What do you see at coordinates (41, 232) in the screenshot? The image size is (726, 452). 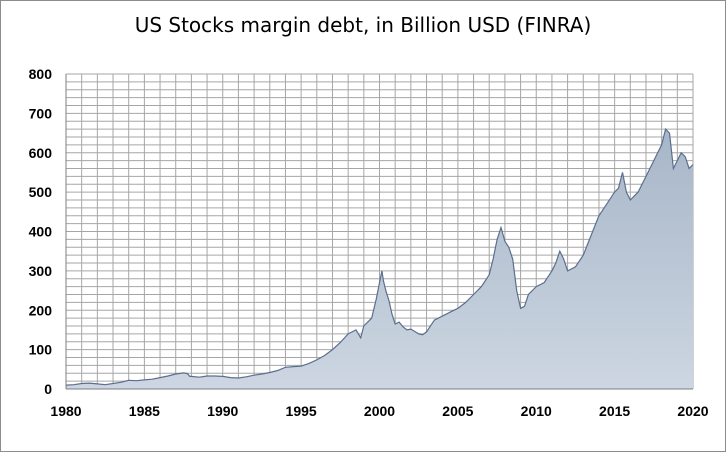 I see `y-tick-label: 400` at bounding box center [41, 232].